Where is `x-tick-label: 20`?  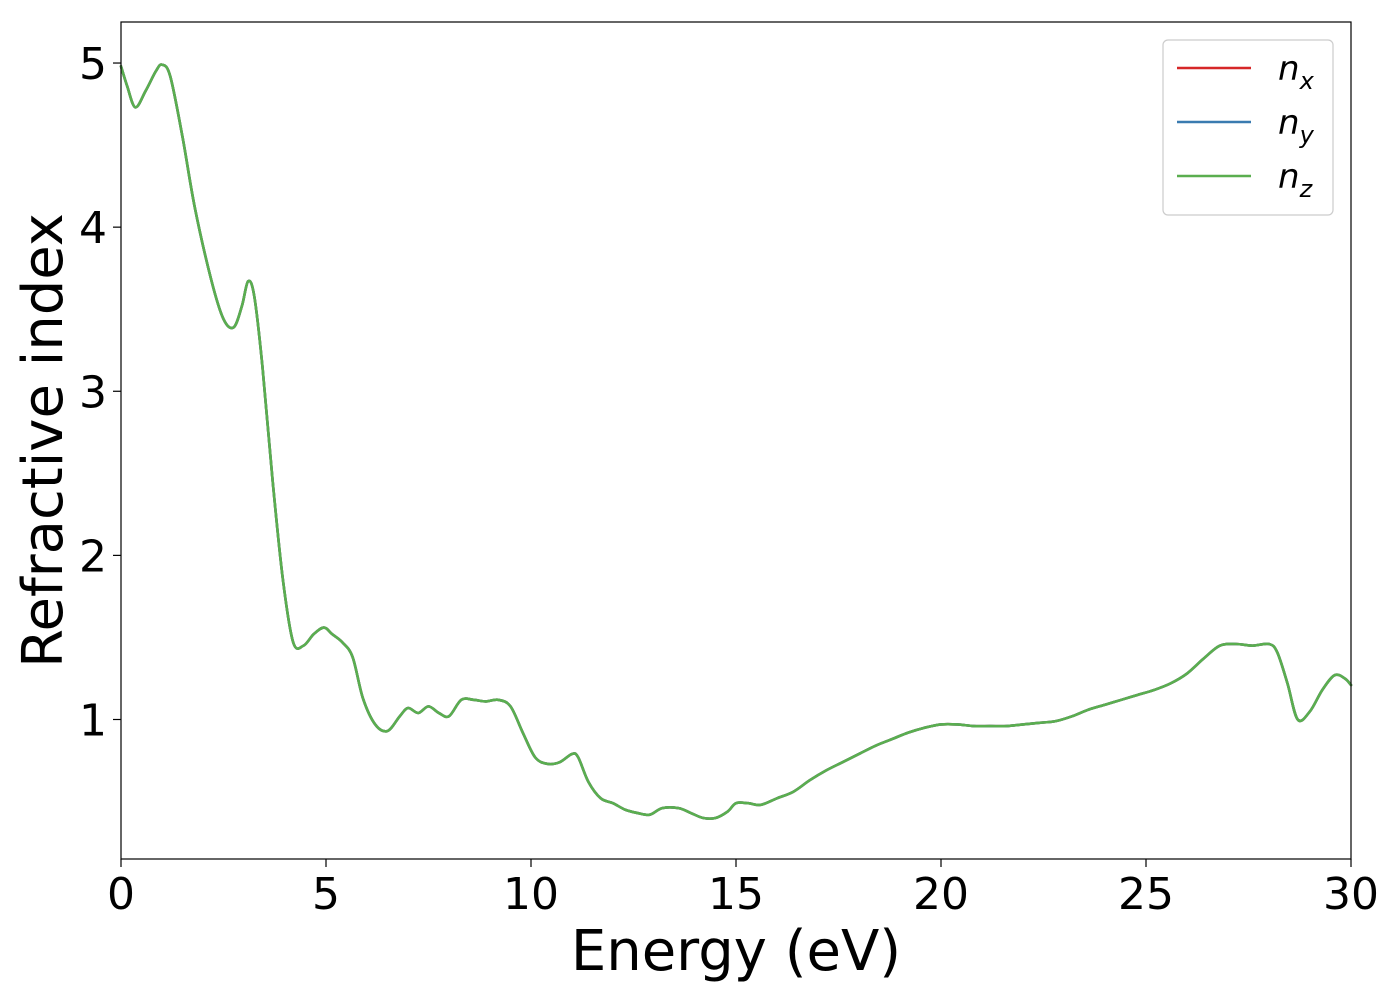
x-tick-label: 20 is located at coordinates (941, 894).